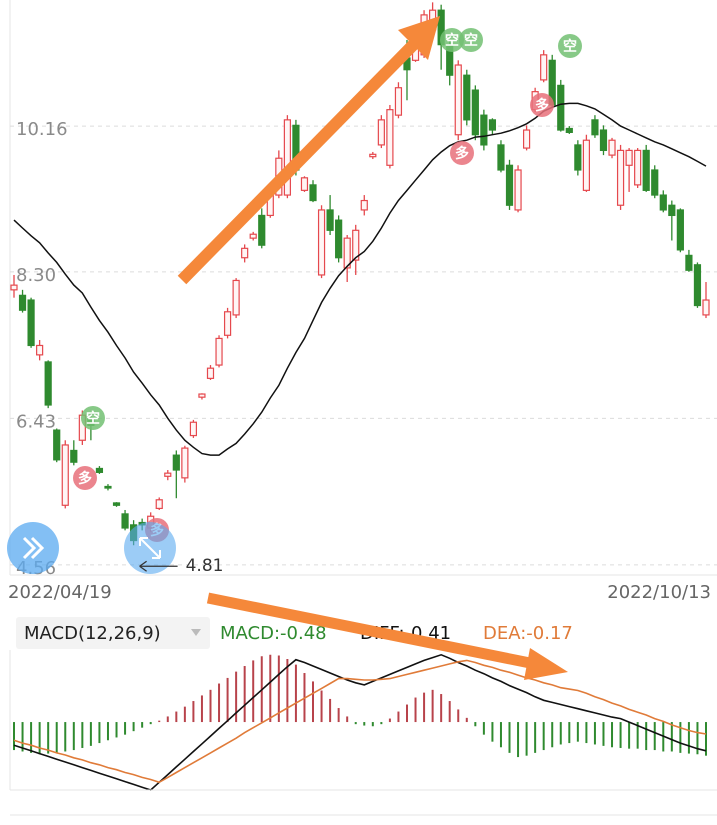 This screenshot has width=717, height=825. What do you see at coordinates (273, 633) in the screenshot?
I see `legend-macd: MACD:-0.48` at bounding box center [273, 633].